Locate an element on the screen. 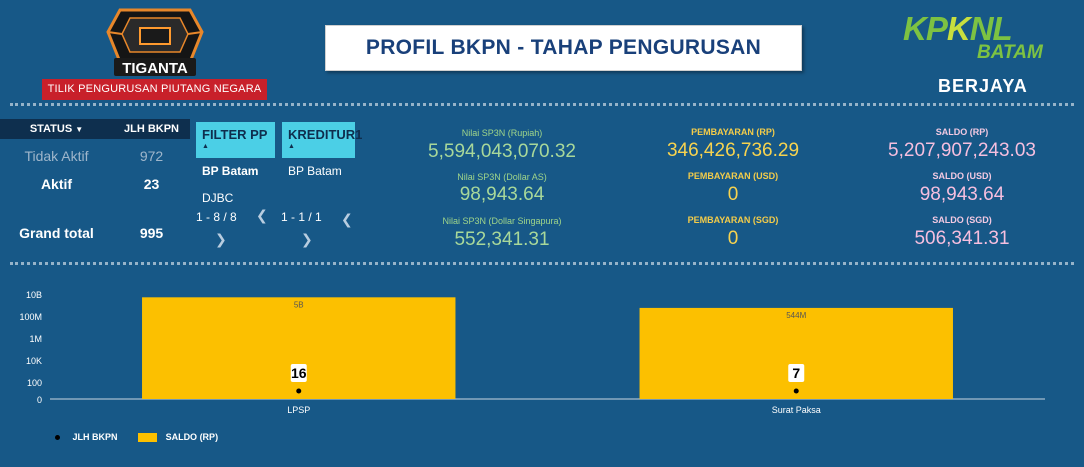 This screenshot has width=1084, height=467. x-tick-label: LPSP is located at coordinates (298, 410).